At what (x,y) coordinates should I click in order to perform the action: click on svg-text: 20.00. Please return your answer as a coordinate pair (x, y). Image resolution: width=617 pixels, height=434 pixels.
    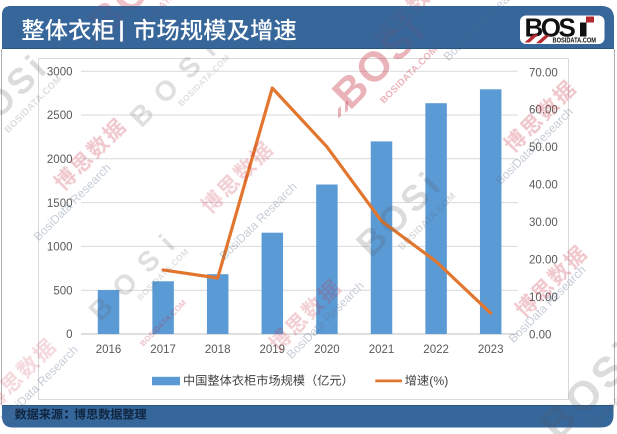
    Looking at the image, I should click on (543, 261).